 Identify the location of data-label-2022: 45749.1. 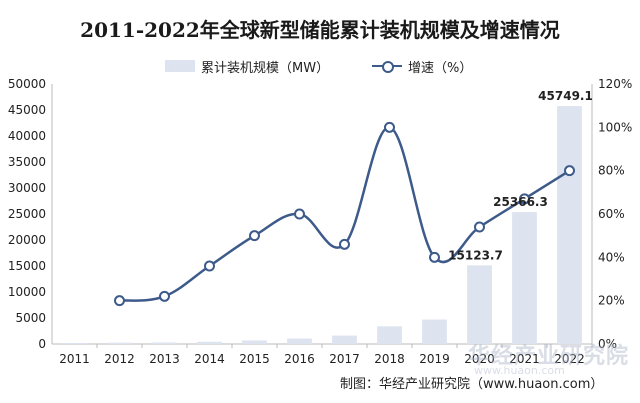
(565, 96).